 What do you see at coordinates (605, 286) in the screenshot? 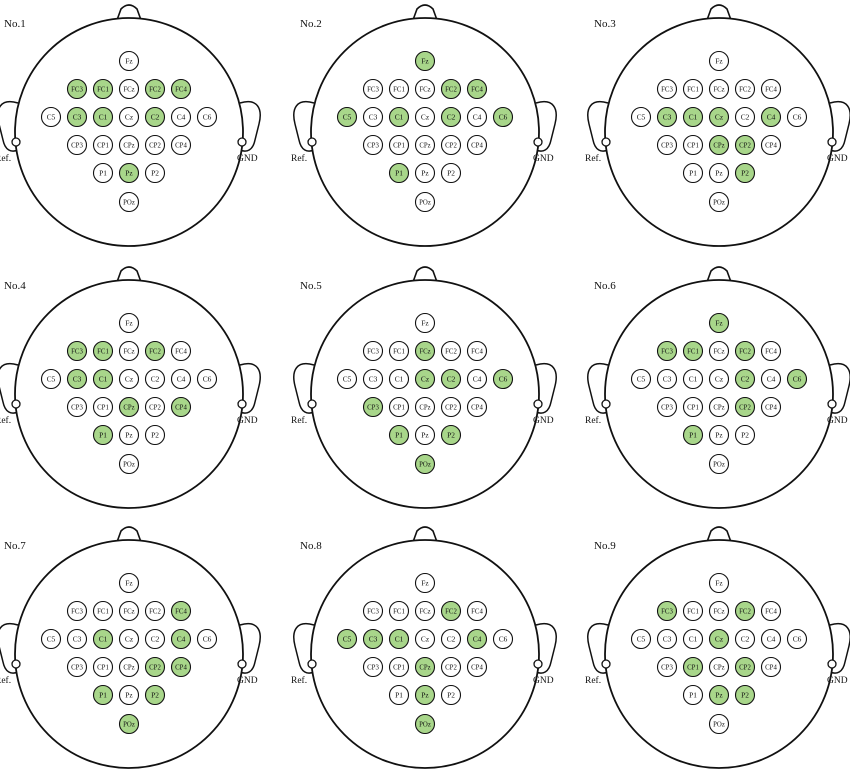
I see `panel-label: No.6` at bounding box center [605, 286].